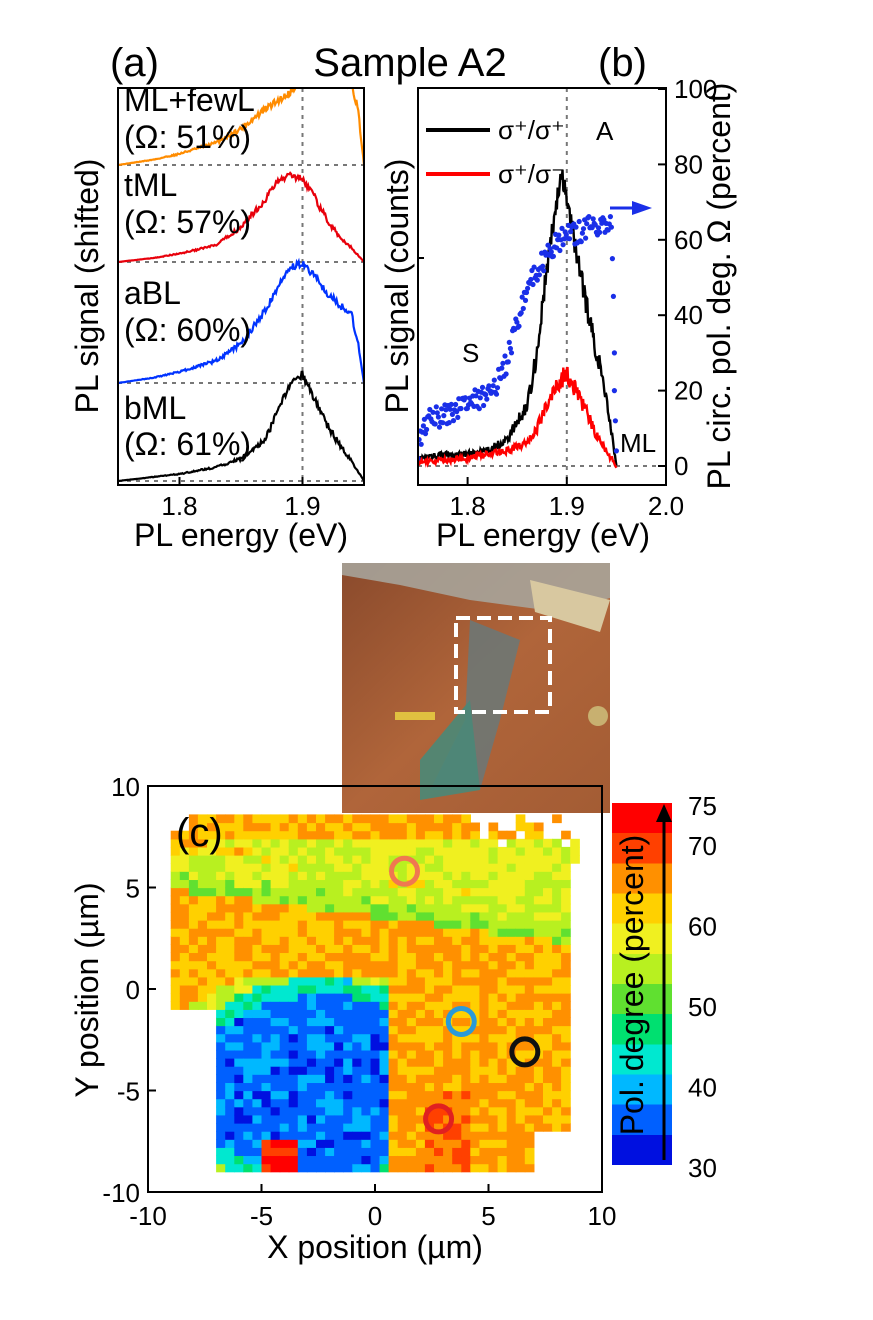 The width and height of the screenshot is (873, 1320). I want to click on panel-b-legend-label: σ⁺/σ⁻, so click(531, 174).